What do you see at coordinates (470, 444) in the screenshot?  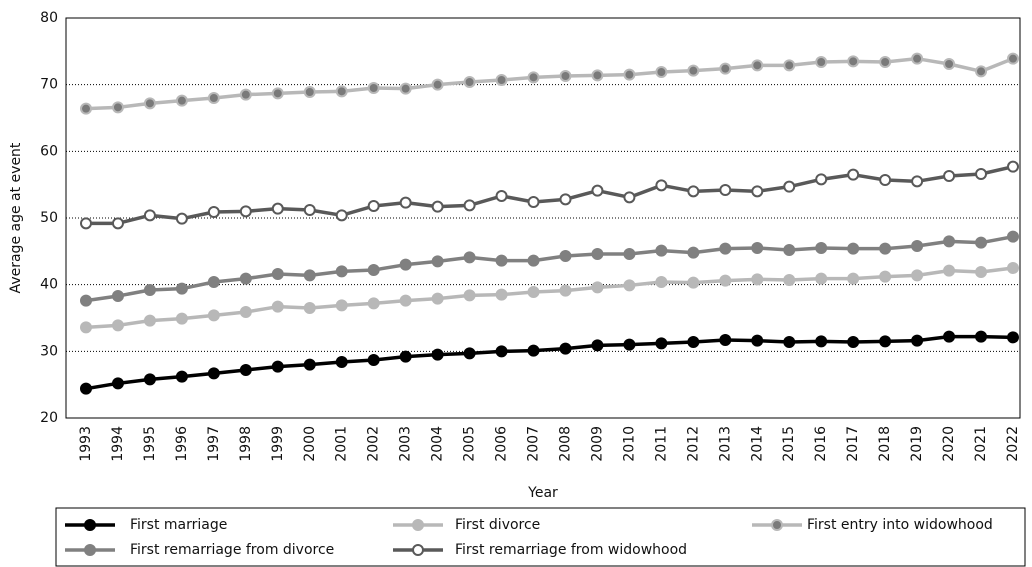 I see `x-tick-label: 2005` at bounding box center [470, 444].